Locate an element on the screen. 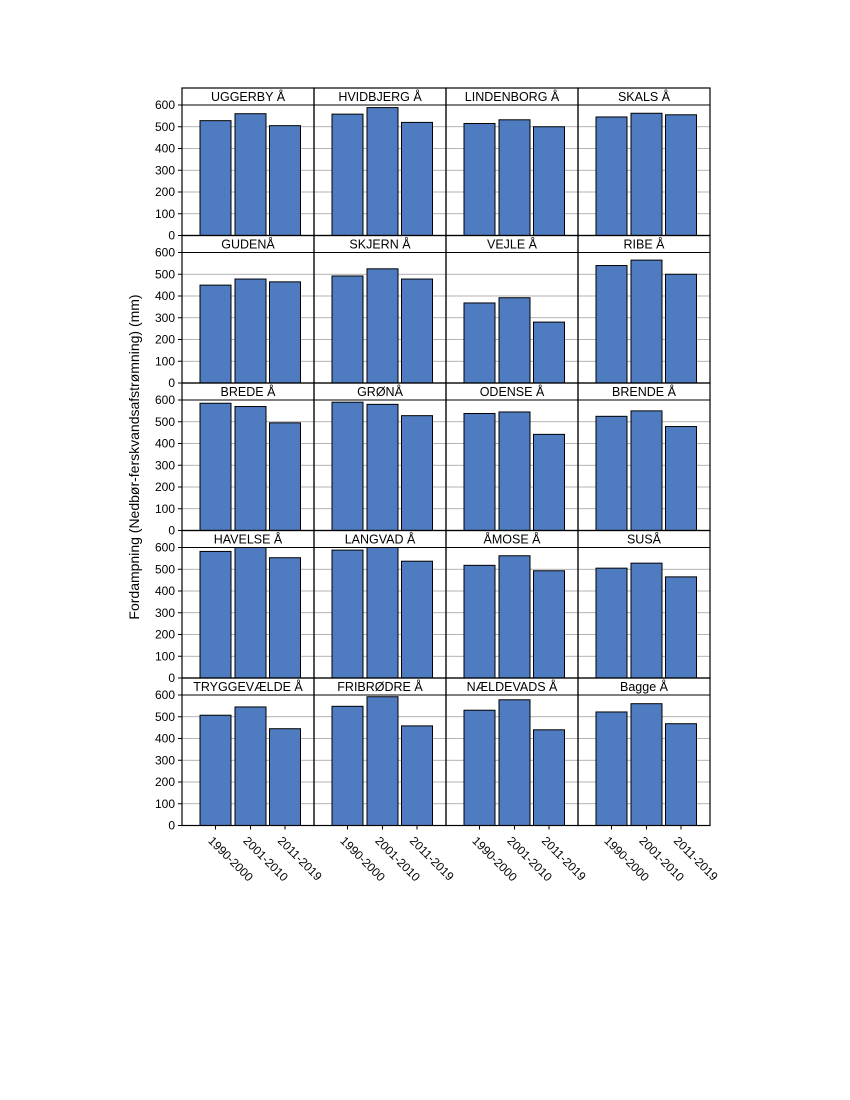 This screenshot has height=1100, width=850. panel-16: SUSÅ is located at coordinates (644, 604).